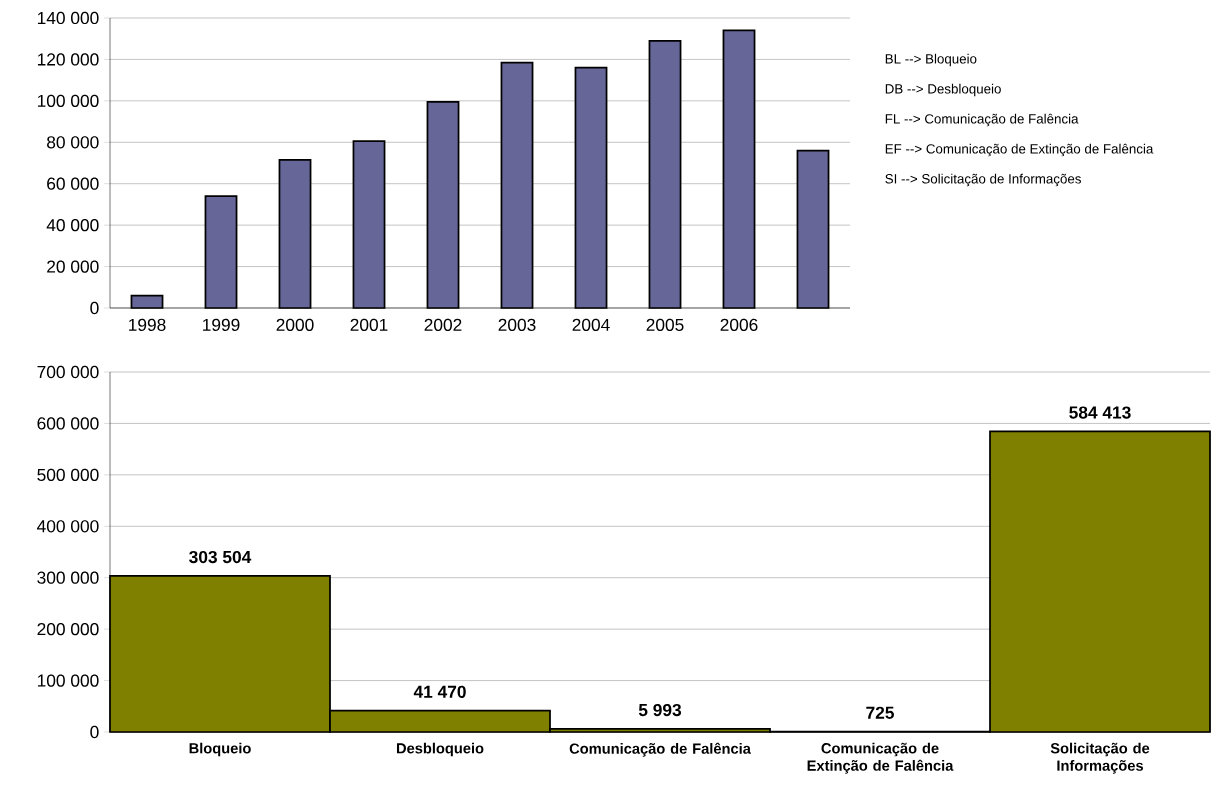 The width and height of the screenshot is (1223, 796). Describe the element at coordinates (369, 324) in the screenshot. I see `x-tick-label: 2001` at that location.